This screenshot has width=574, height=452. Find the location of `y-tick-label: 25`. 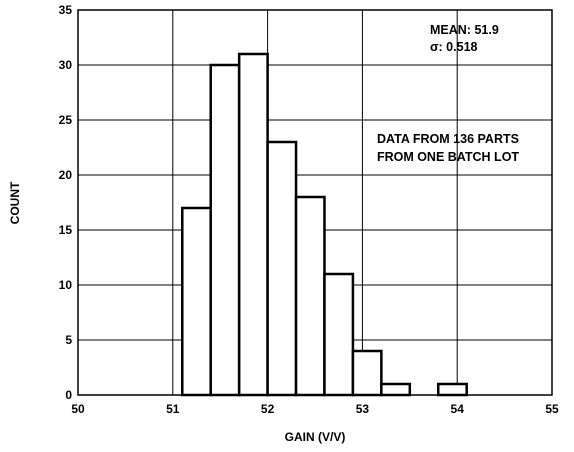

y-tick-label: 25 is located at coordinates (66, 120).